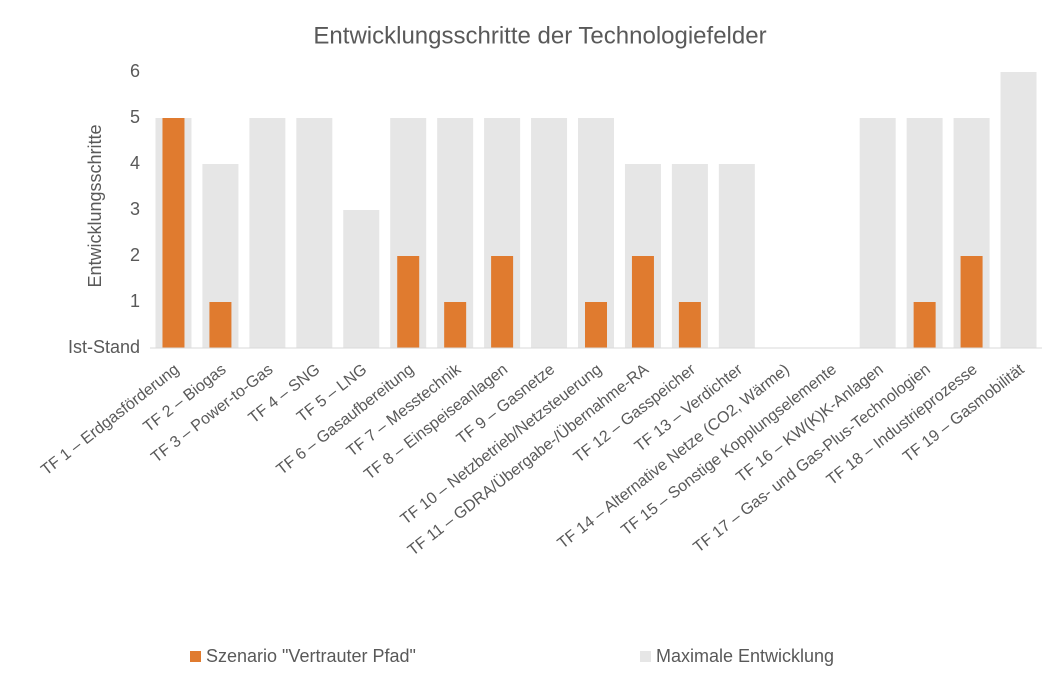  What do you see at coordinates (104, 347) in the screenshot?
I see `y-tick-label: Ist-Stand` at bounding box center [104, 347].